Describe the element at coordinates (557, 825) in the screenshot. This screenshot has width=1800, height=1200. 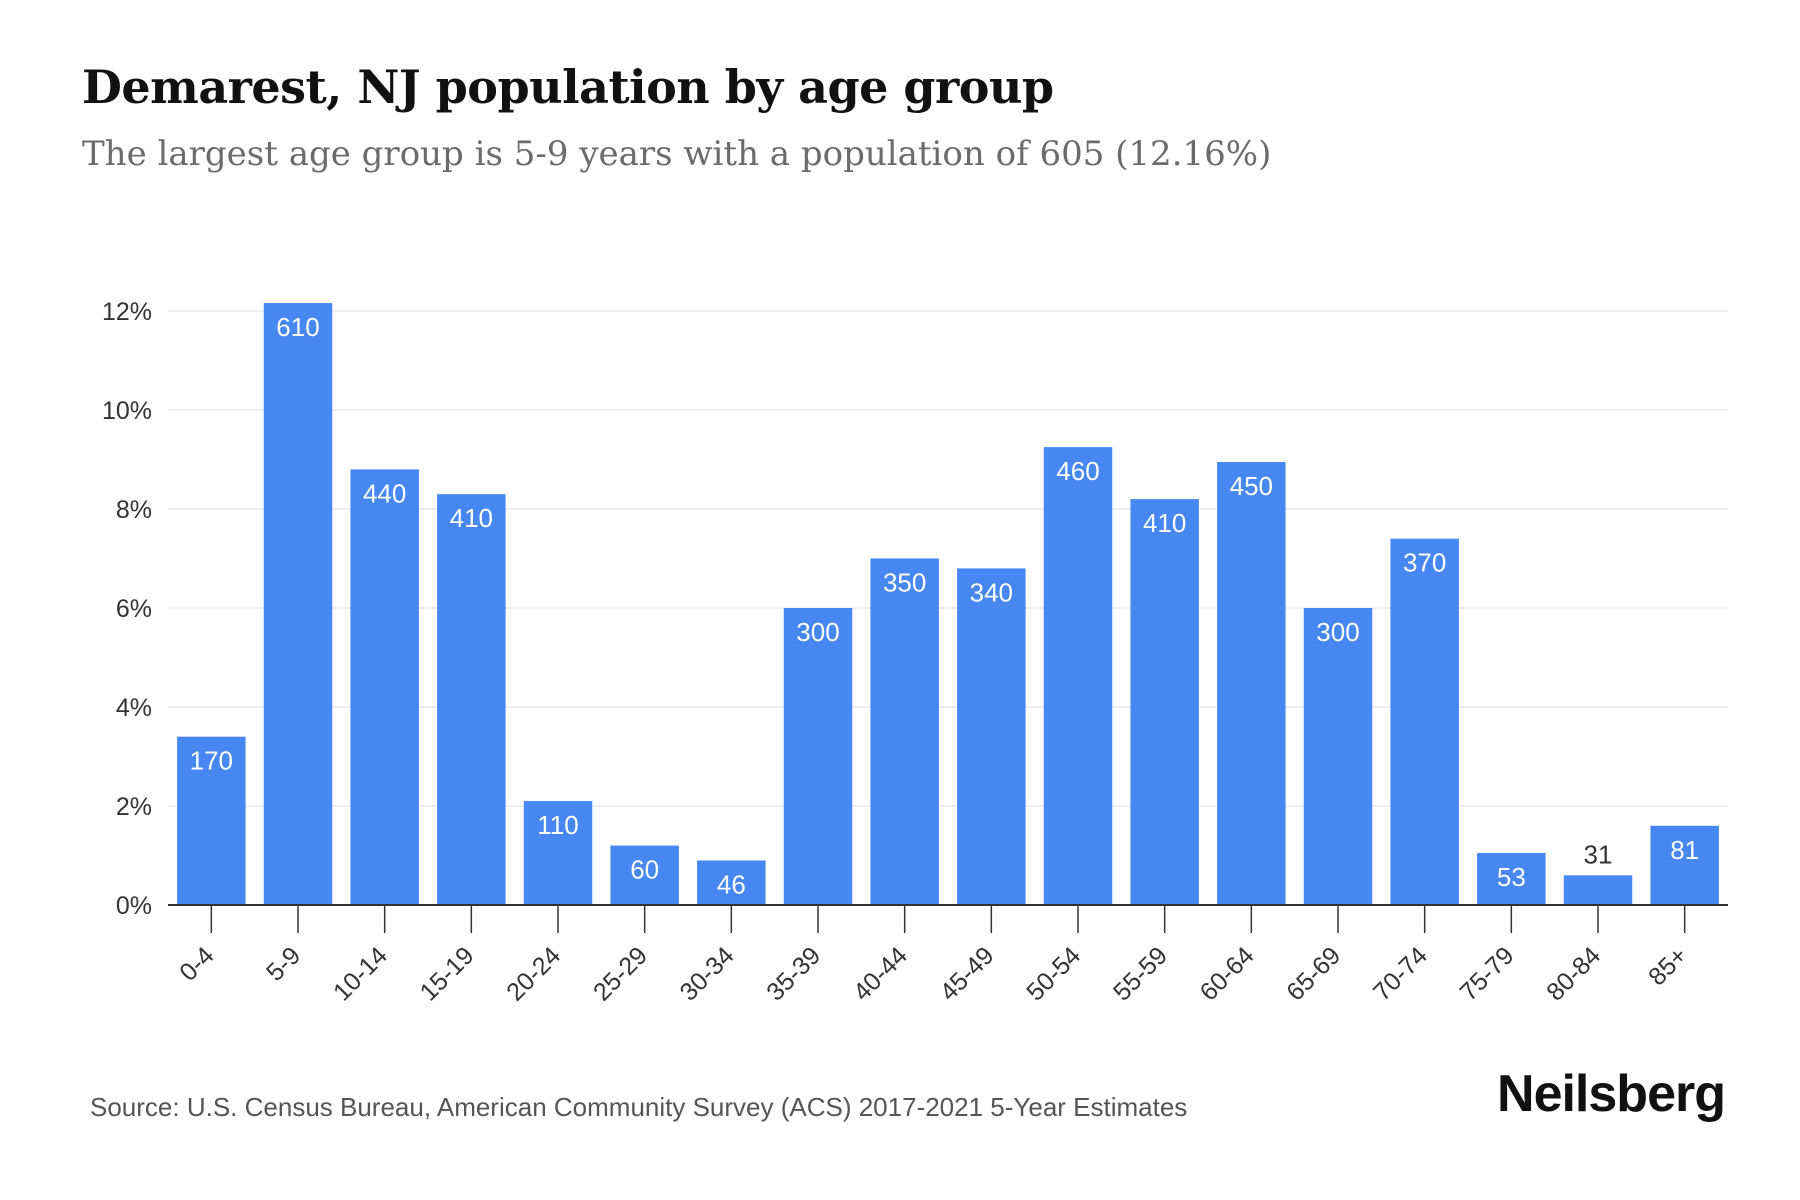
I see `bar-value-label: 110` at that location.